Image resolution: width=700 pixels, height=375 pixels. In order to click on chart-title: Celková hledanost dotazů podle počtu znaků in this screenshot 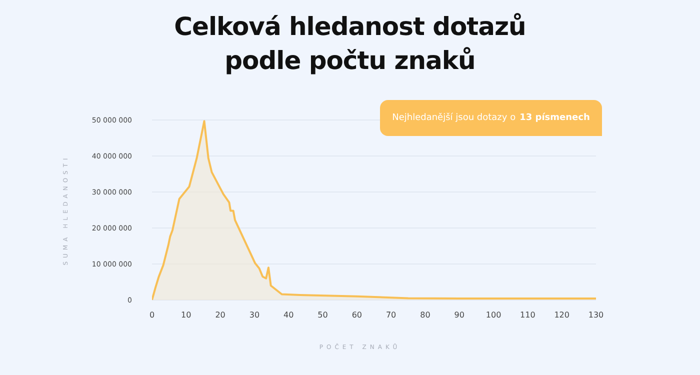, I will do `click(350, 44)`.